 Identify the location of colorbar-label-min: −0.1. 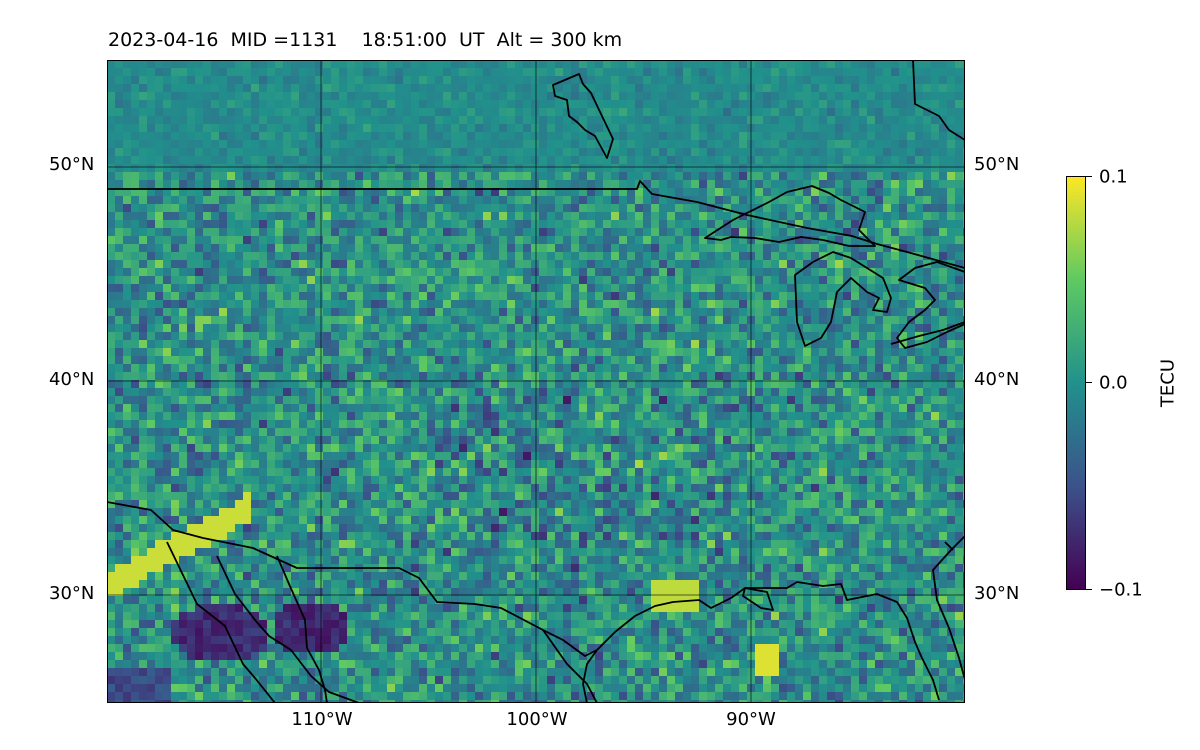
(1121, 590).